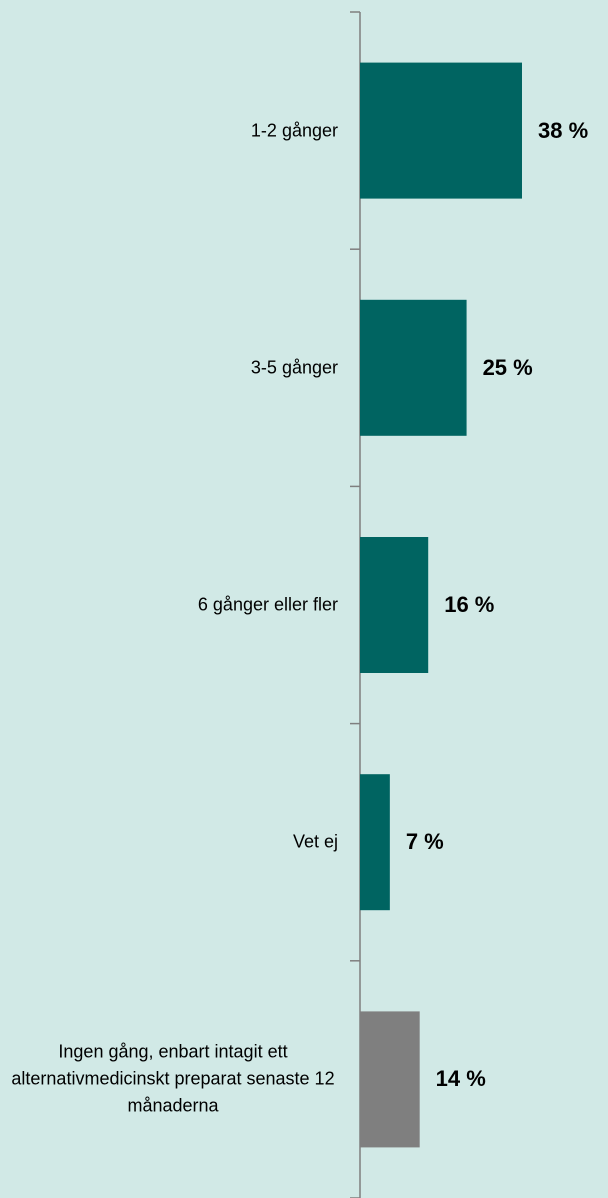 The image size is (608, 1198). Describe the element at coordinates (294, 130) in the screenshot. I see `category-label: 1-2 gånger` at that location.